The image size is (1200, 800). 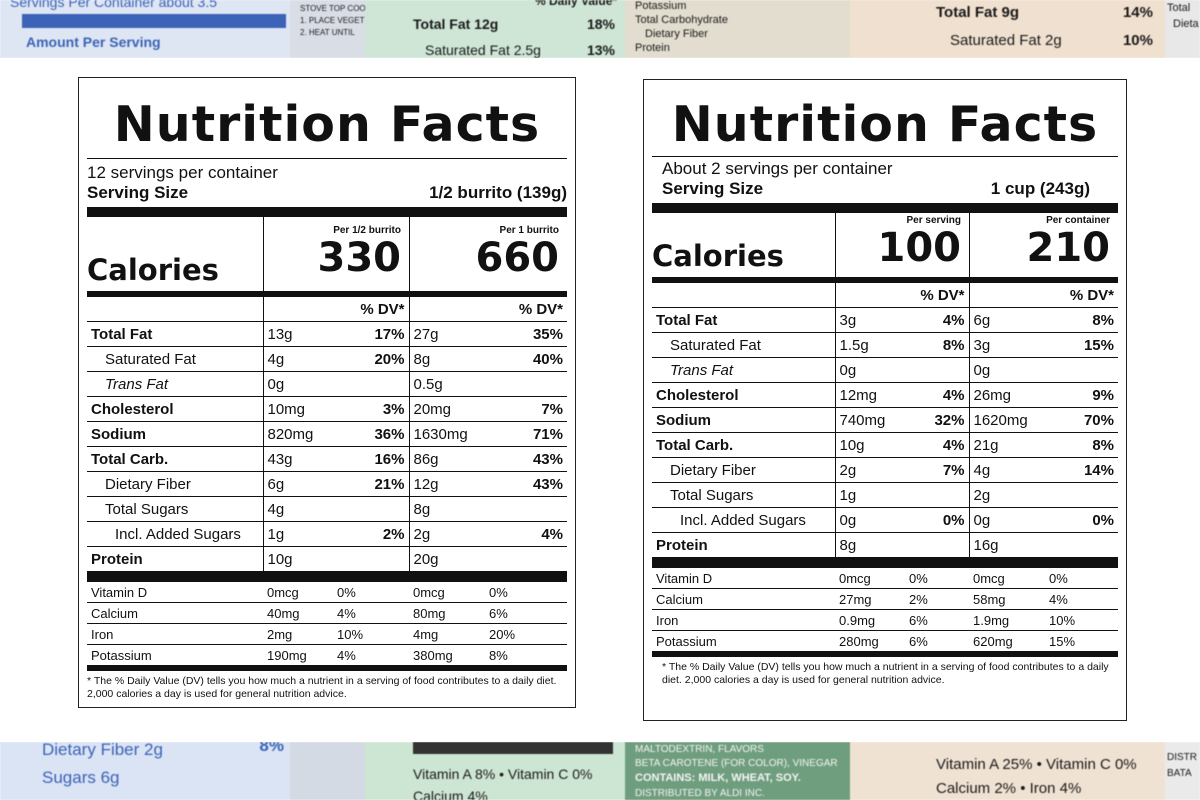 I want to click on nutrient-row: Cholesterol 10mg 3% 20mg 7%, so click(x=327, y=409).